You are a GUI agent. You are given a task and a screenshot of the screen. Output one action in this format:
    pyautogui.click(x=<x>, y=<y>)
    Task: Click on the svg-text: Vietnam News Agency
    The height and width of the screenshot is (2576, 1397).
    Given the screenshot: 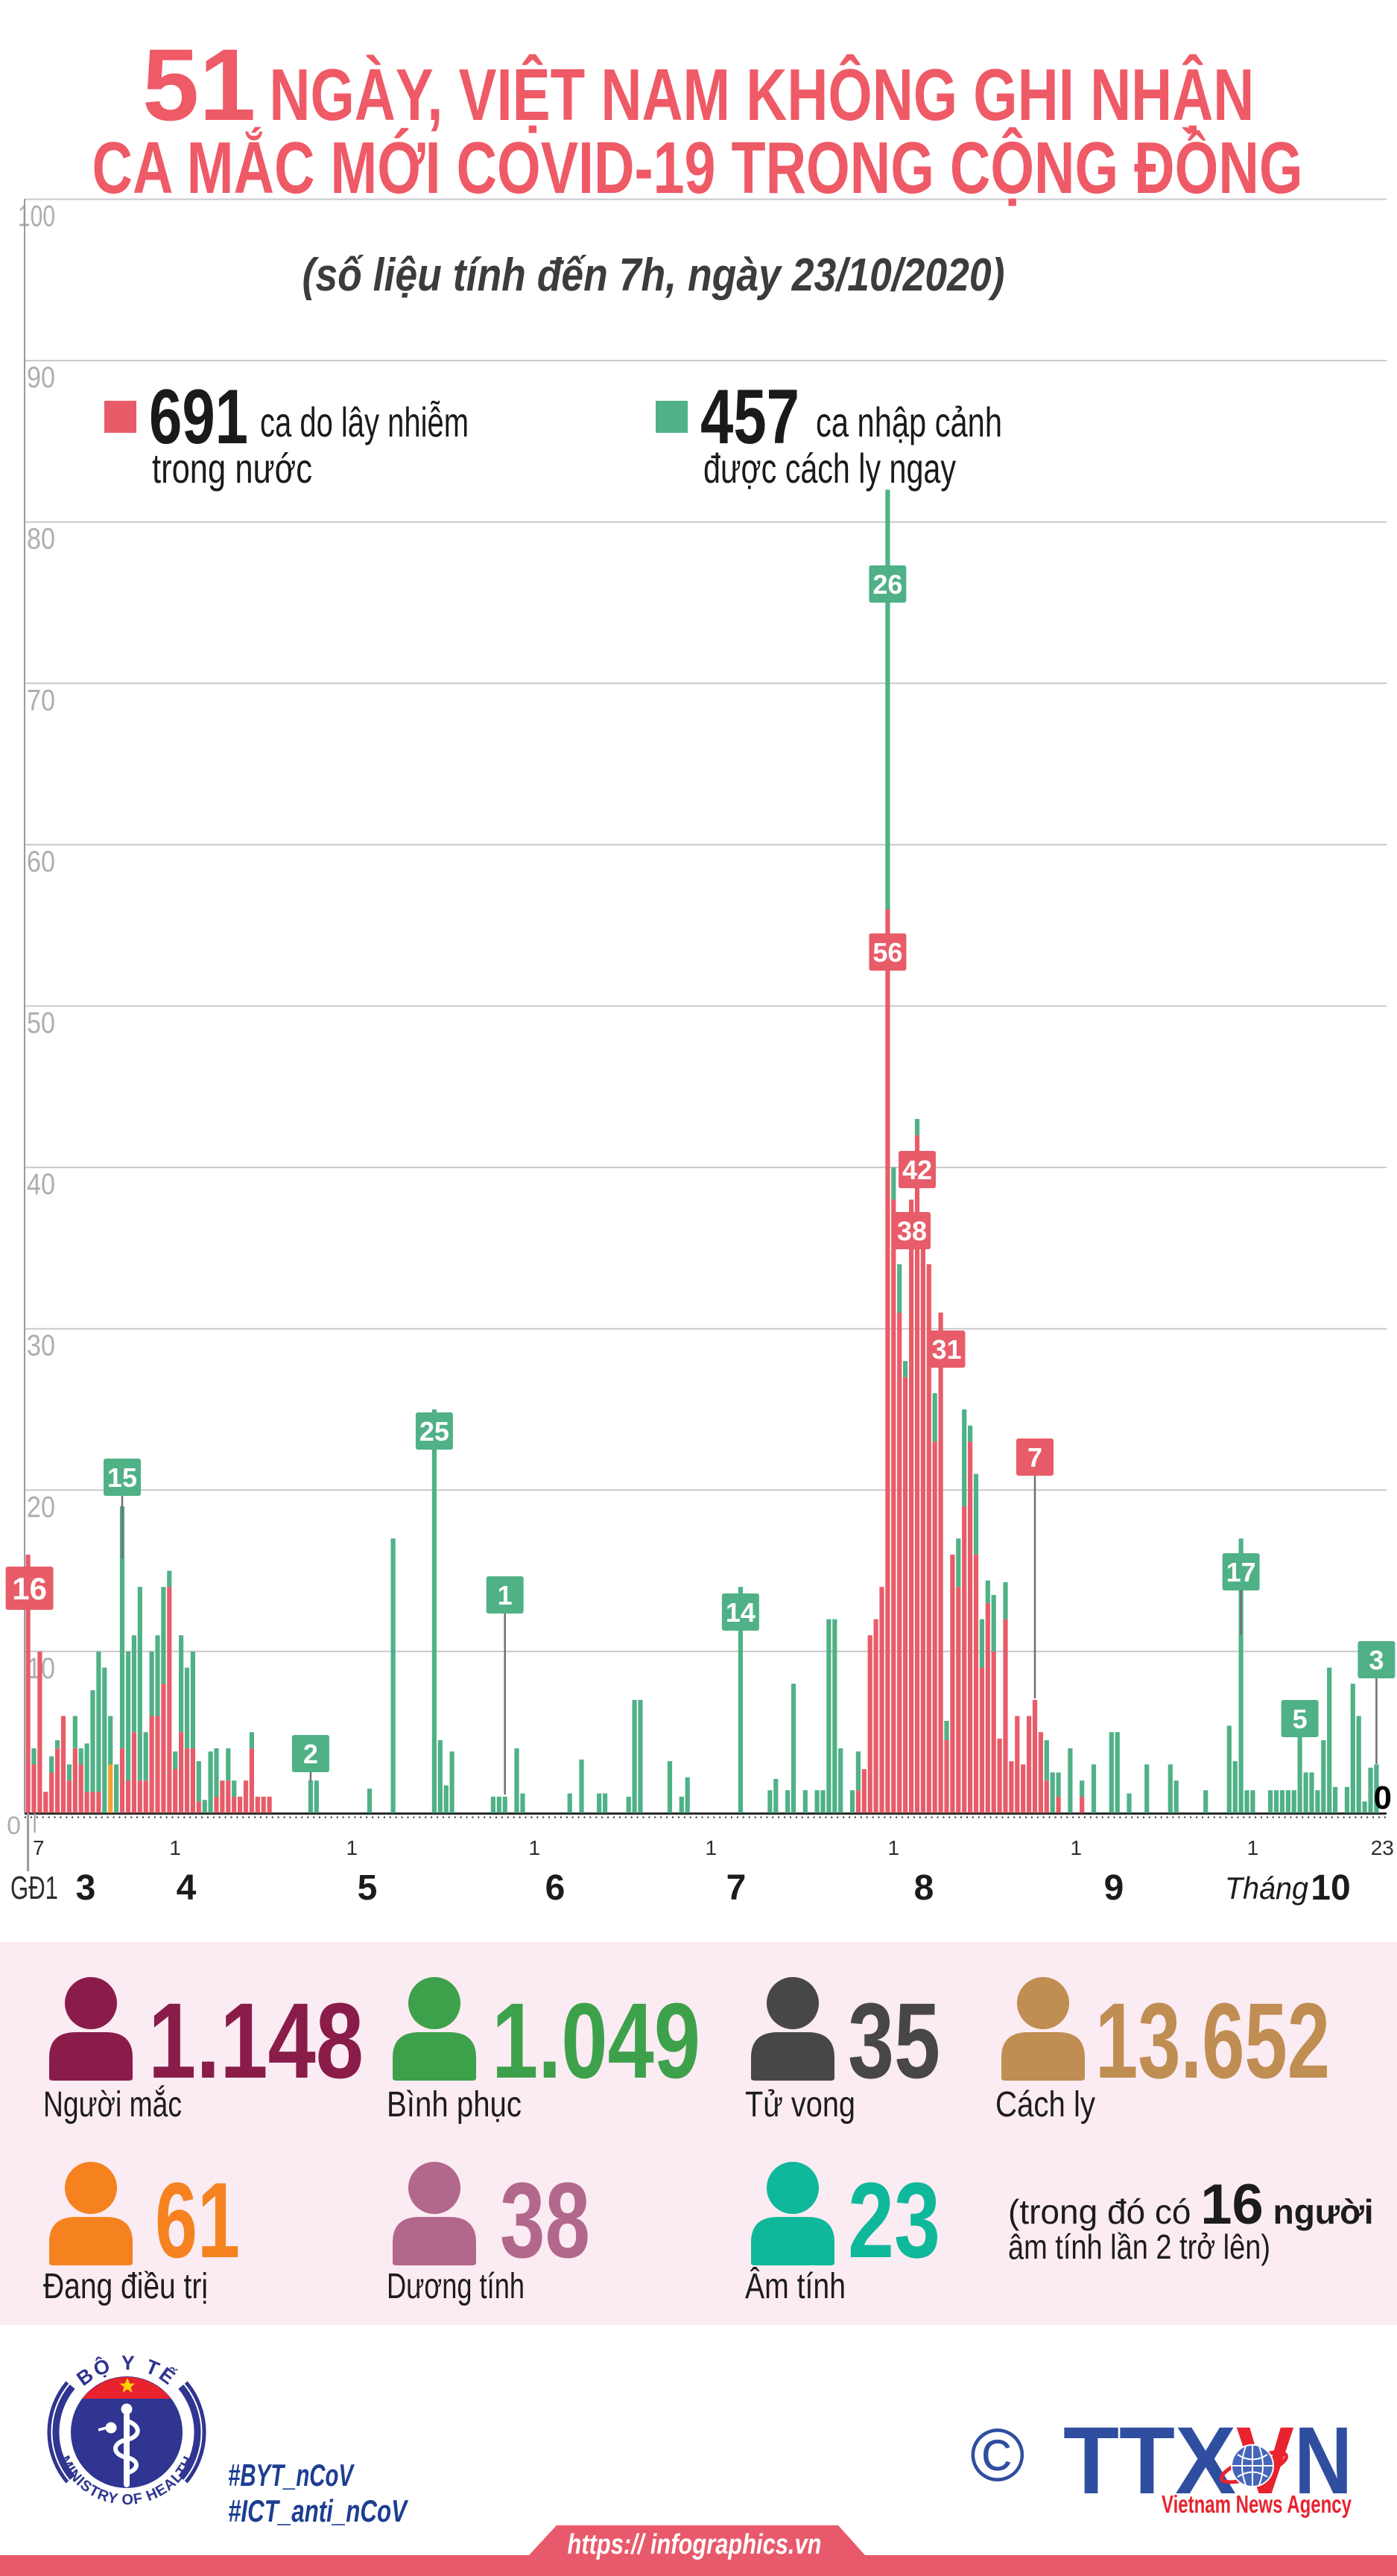 What is the action you would take?
    pyautogui.click(x=1257, y=2504)
    